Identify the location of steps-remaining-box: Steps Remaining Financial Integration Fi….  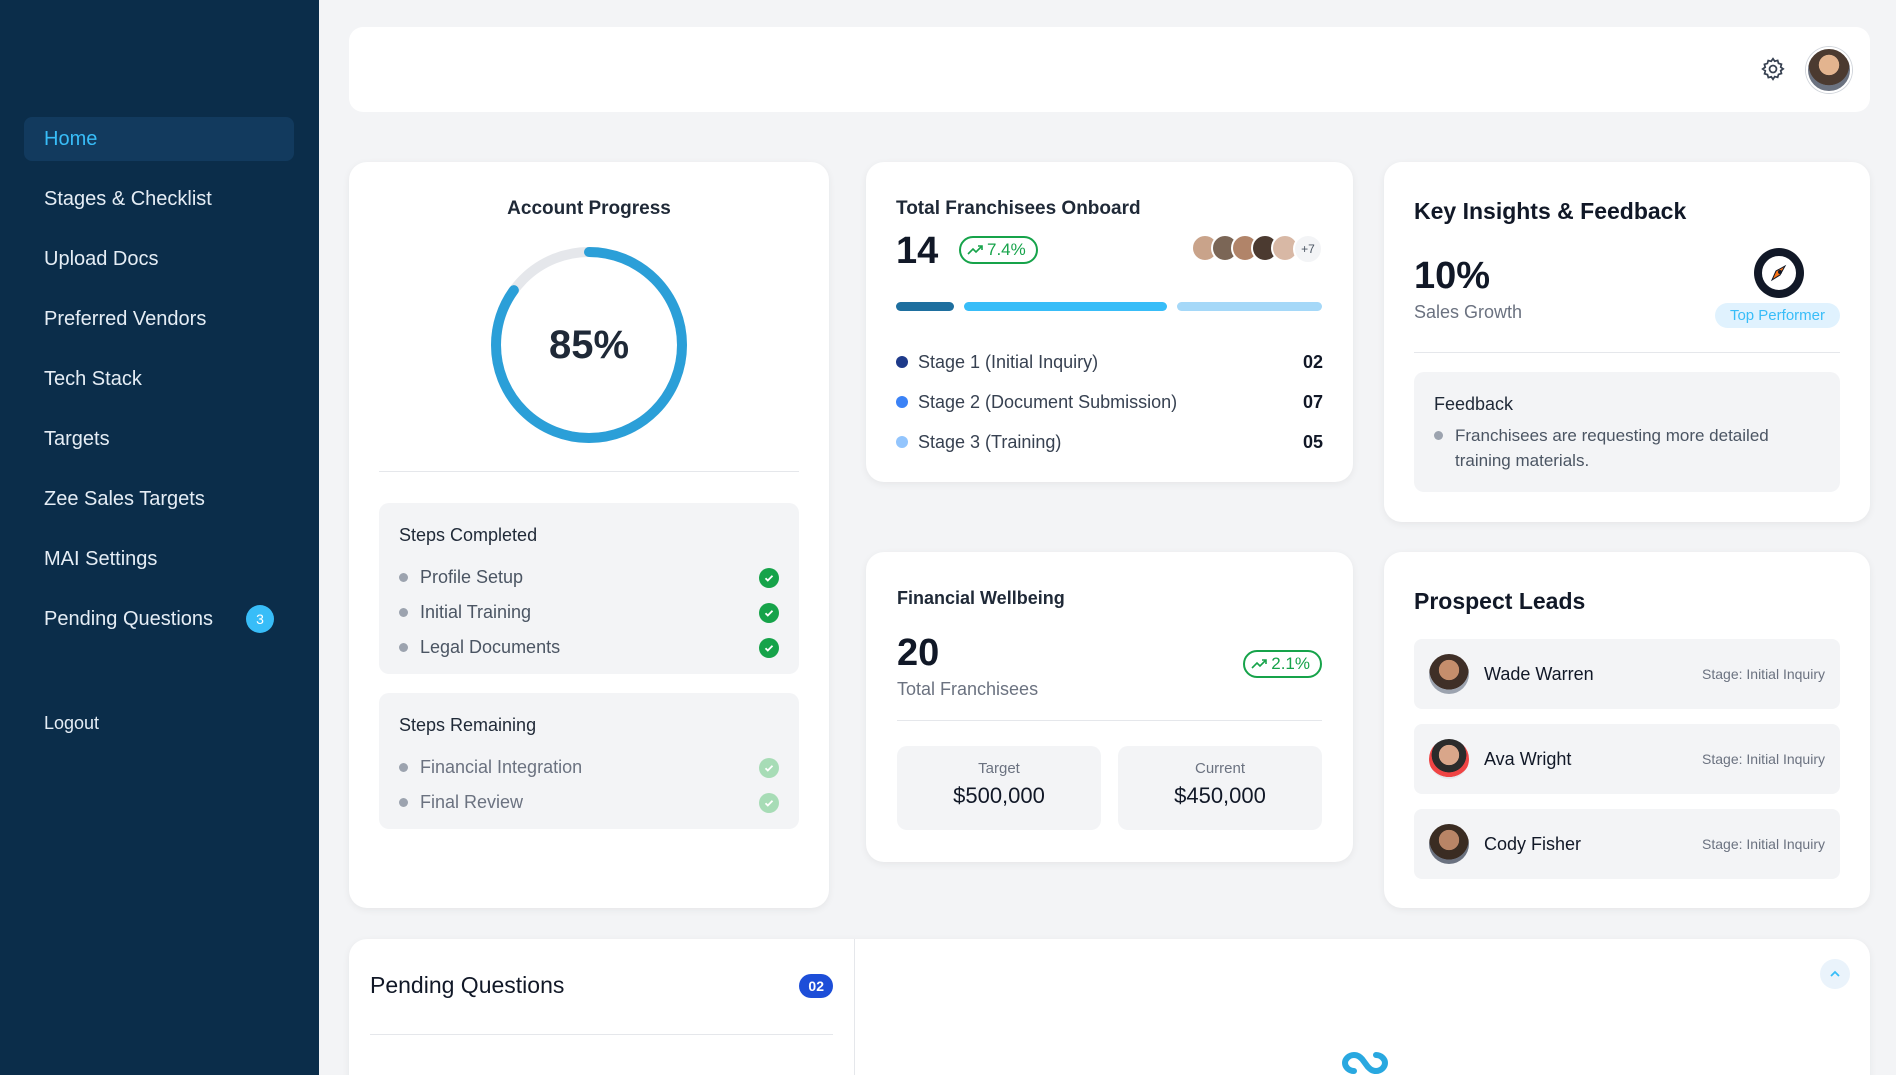
(589, 761).